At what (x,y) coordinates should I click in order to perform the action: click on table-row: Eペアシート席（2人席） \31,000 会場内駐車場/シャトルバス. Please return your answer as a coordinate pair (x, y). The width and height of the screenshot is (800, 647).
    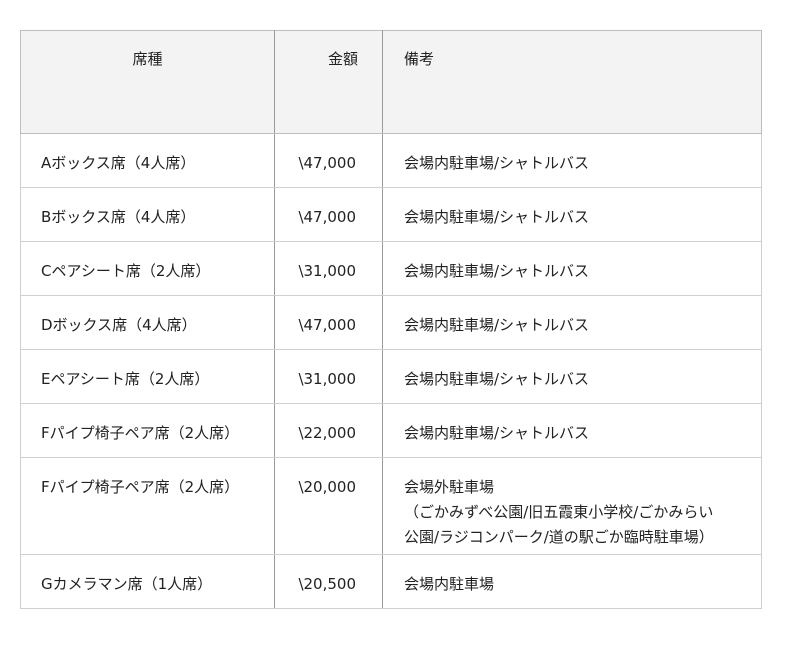
    Looking at the image, I should click on (391, 376).